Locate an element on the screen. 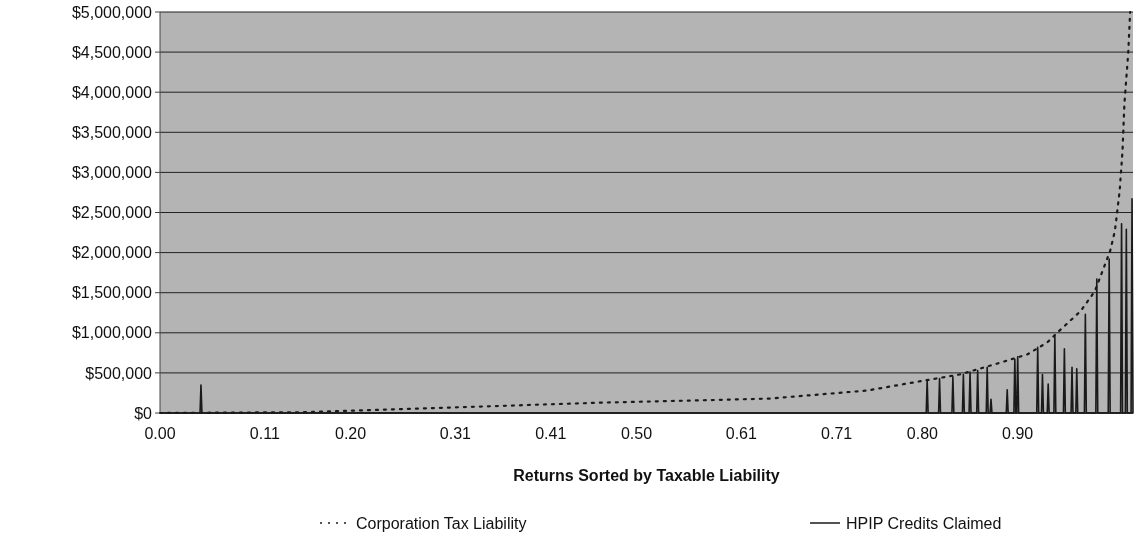  y-tick-label: $5,000,000 is located at coordinates (112, 12).